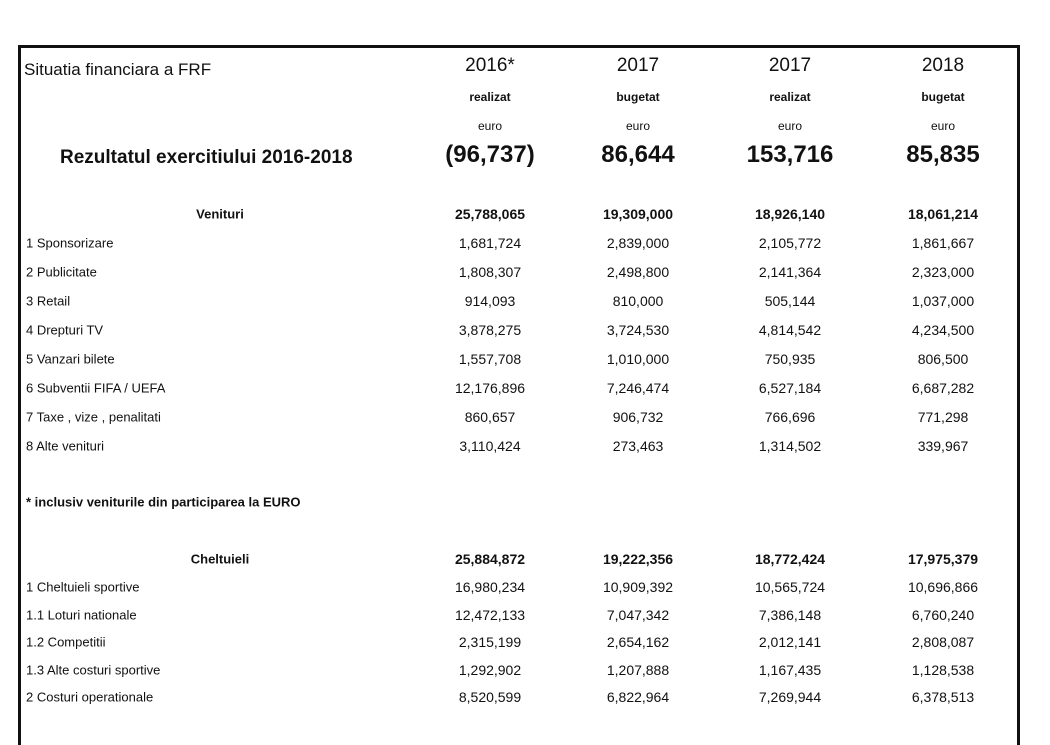 This screenshot has width=1050, height=745. Describe the element at coordinates (490, 587) in the screenshot. I see `row-value: 16,980,234` at that location.